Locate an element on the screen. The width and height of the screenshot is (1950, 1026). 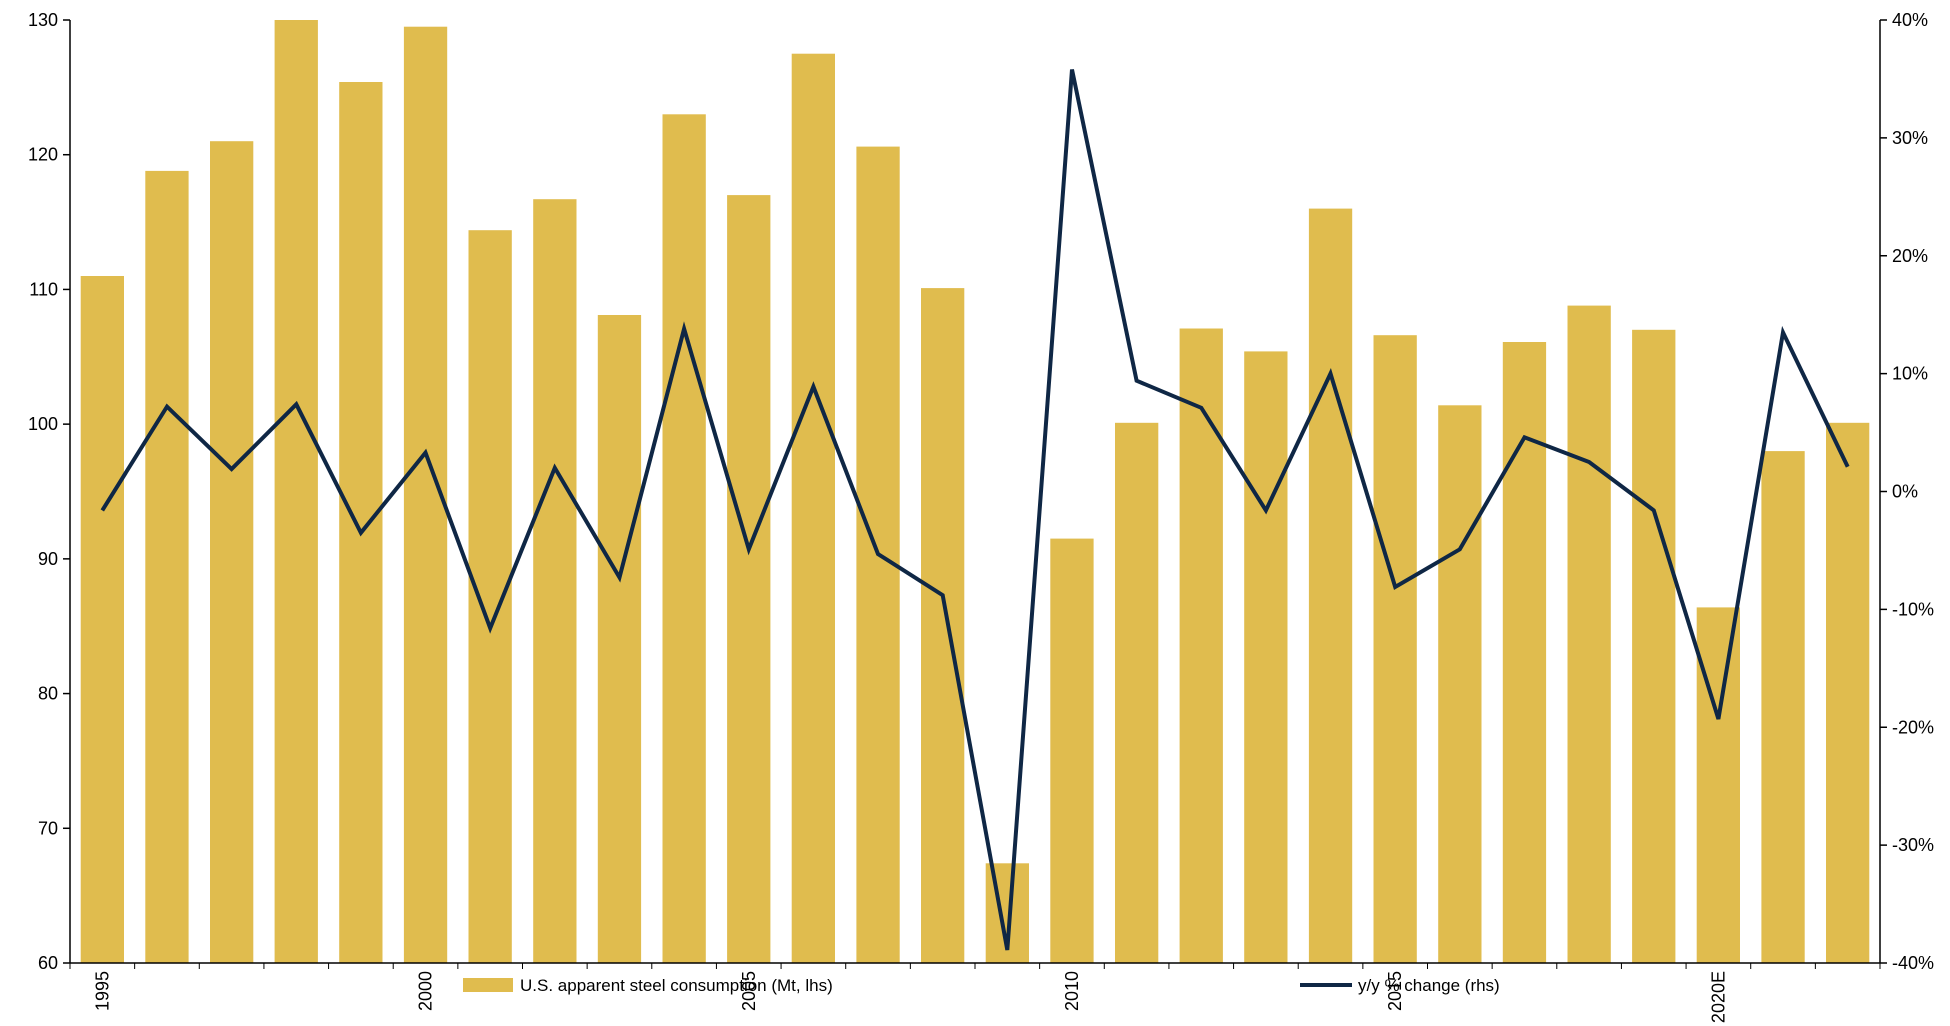
bar-1996 is located at coordinates (167, 566).